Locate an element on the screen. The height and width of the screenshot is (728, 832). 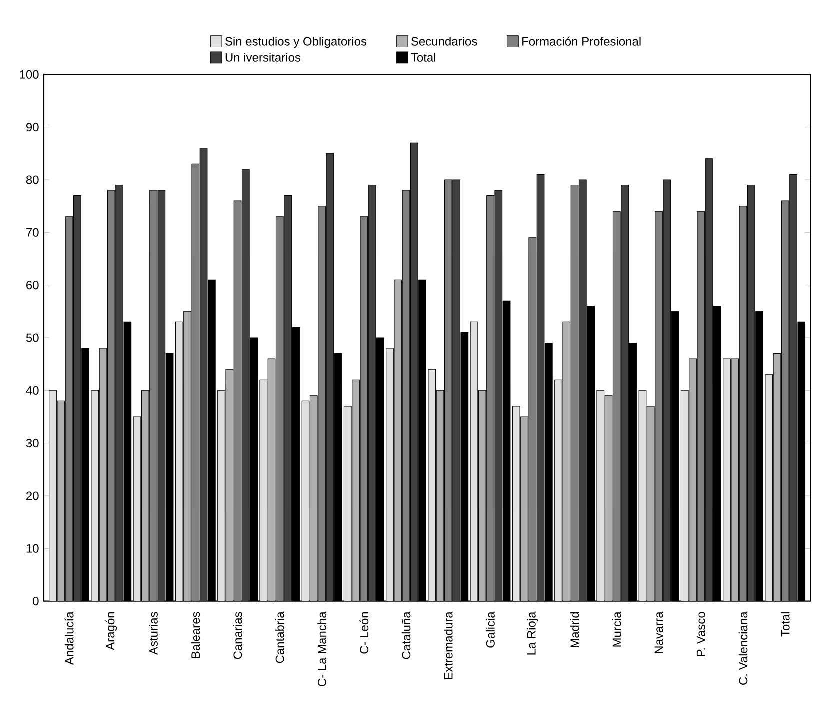
x-tick-label: Total is located at coordinates (785, 624).